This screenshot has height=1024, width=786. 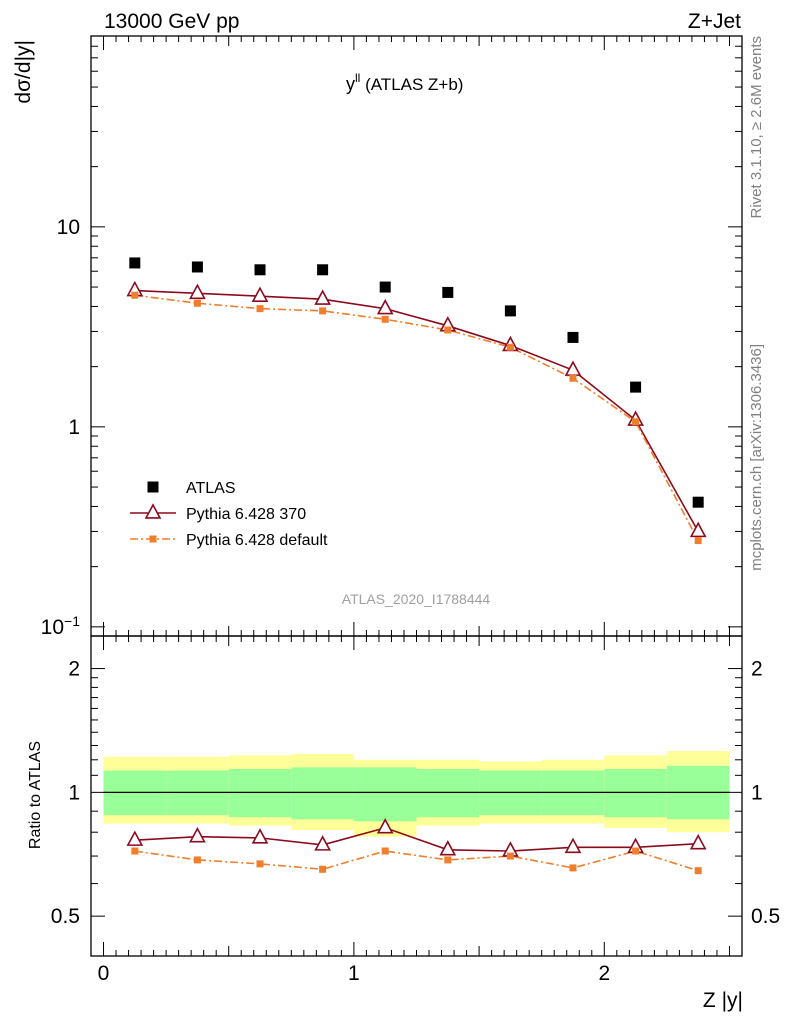 What do you see at coordinates (35, 795) in the screenshot?
I see `ratio-y-axis-label: Ratio to ATLAS` at bounding box center [35, 795].